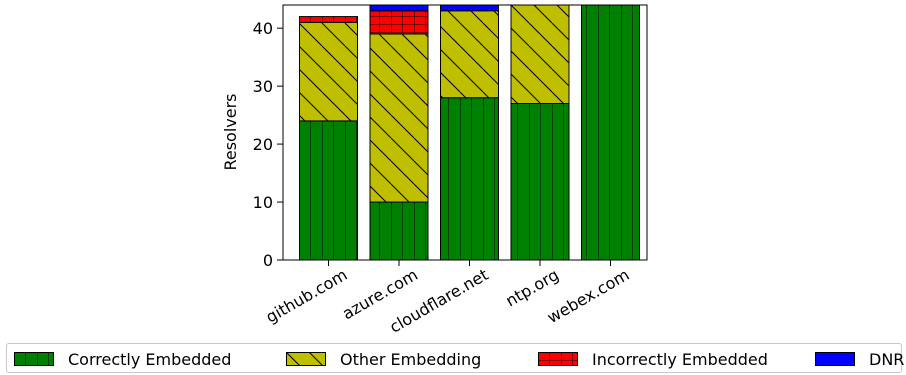 Image resolution: width=906 pixels, height=375 pixels. Describe the element at coordinates (835, 359) in the screenshot. I see `legend-swatch-dnr` at that location.